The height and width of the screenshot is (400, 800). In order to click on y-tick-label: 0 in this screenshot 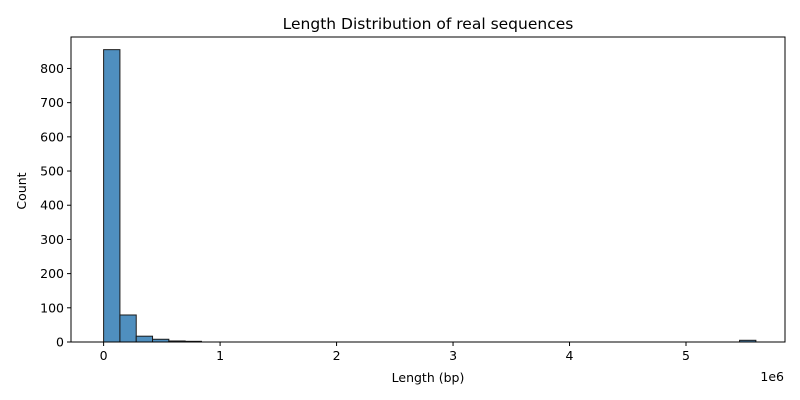, I will do `click(60, 342)`.